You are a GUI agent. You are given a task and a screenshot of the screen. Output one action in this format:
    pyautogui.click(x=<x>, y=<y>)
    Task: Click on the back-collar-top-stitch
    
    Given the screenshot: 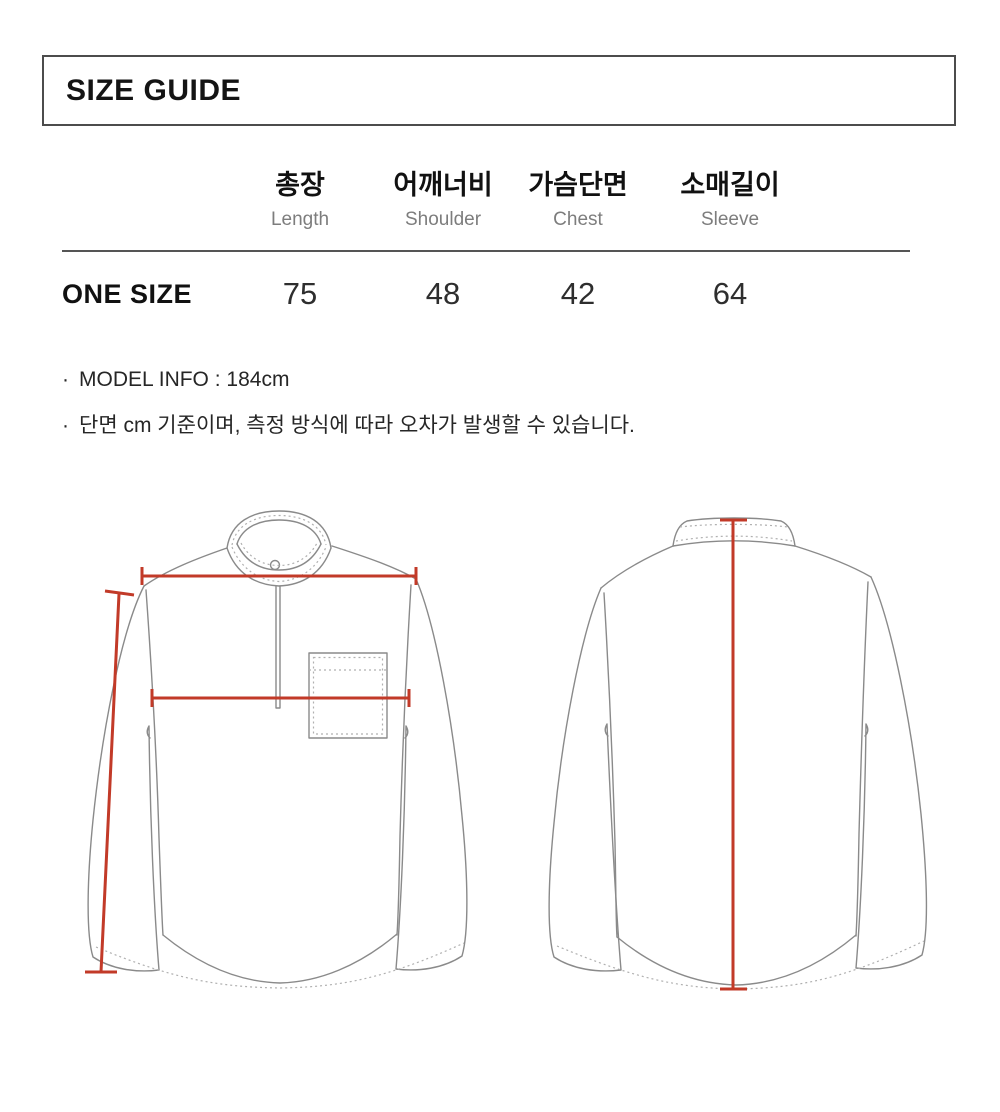 What is the action you would take?
    pyautogui.click(x=734, y=525)
    